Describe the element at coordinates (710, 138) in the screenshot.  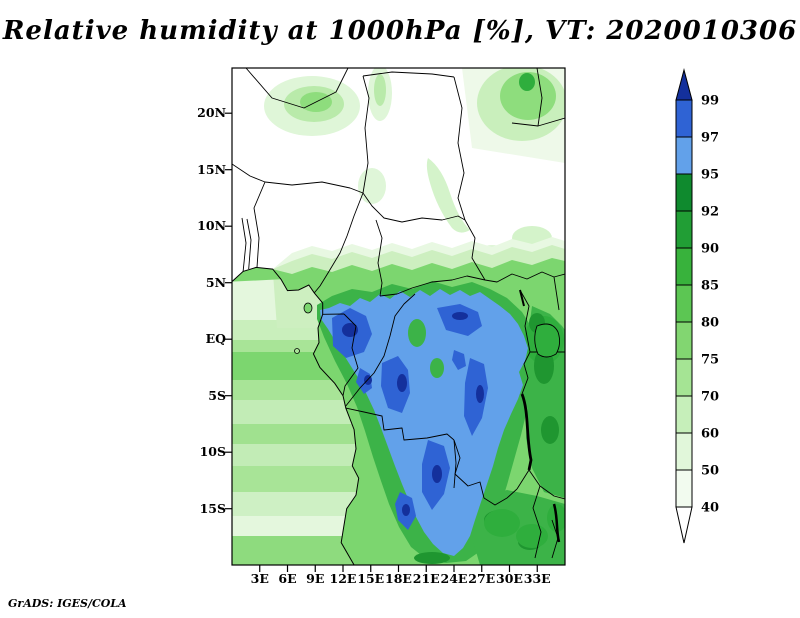
I see `colorbar-label: 97` at that location.